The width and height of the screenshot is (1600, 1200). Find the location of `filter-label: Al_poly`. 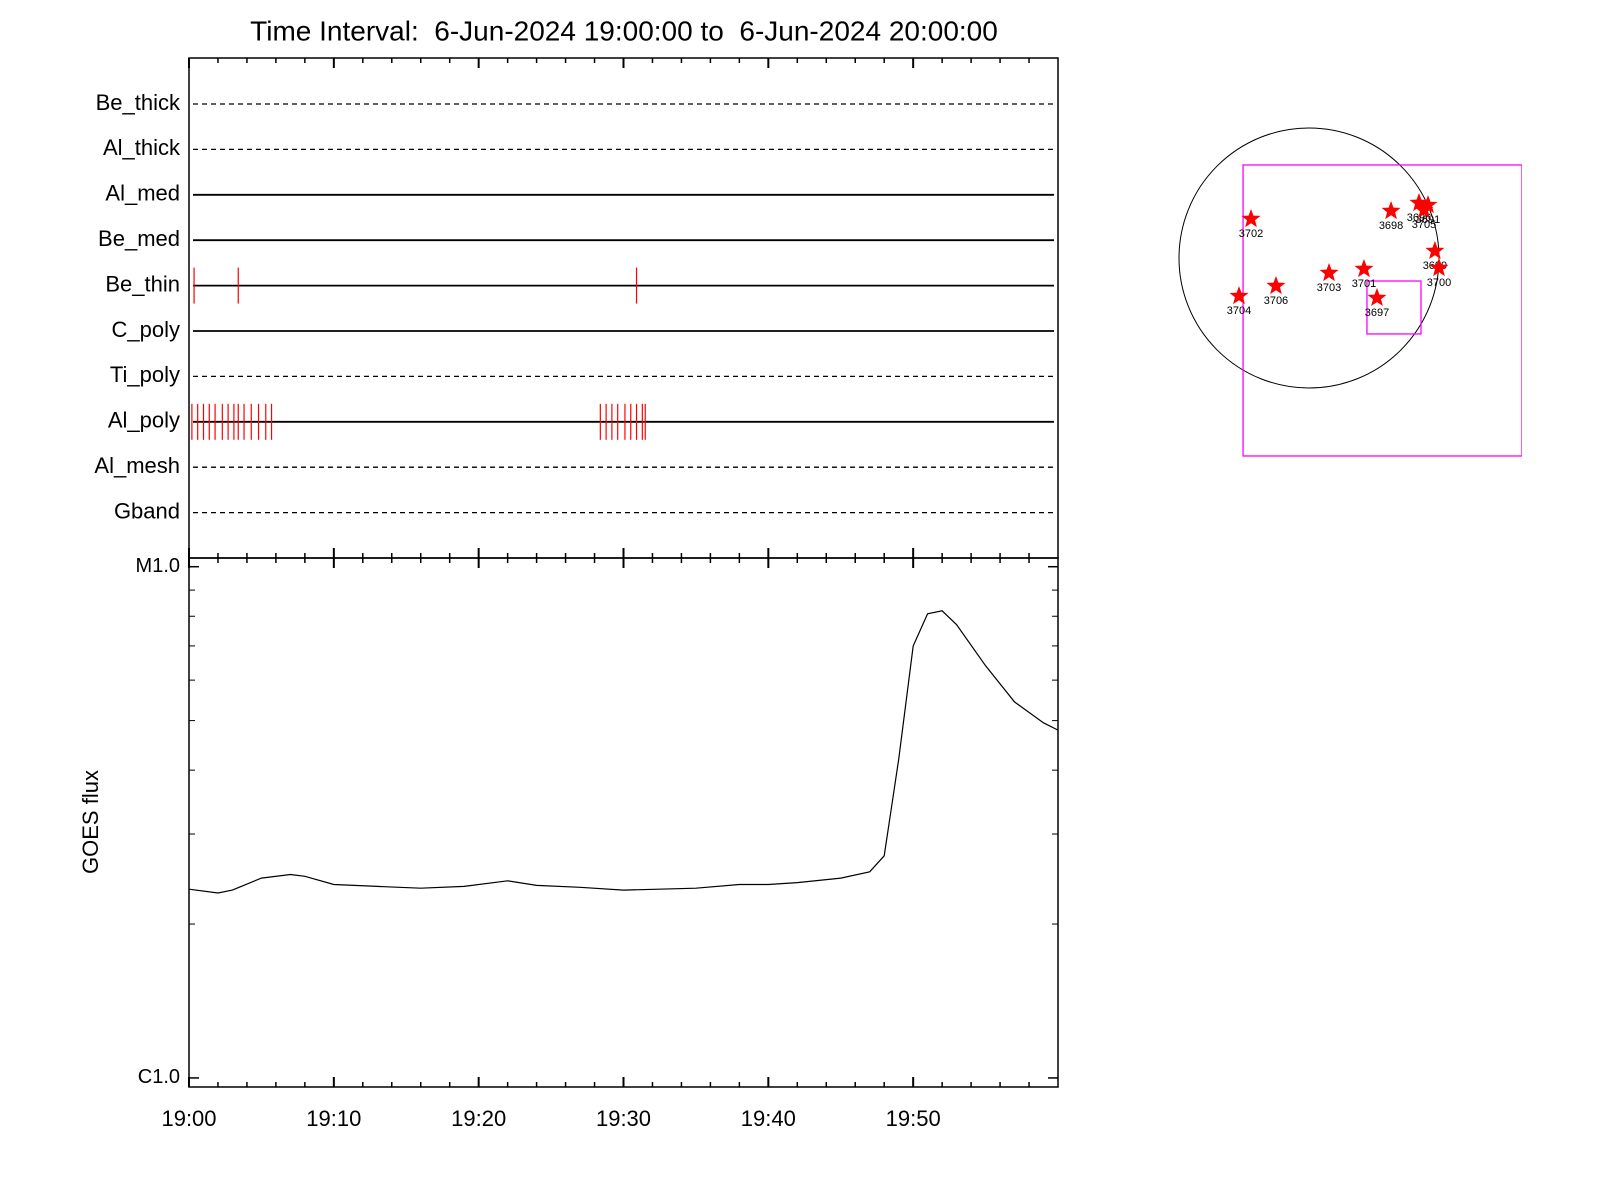

filter-label: Al_poly is located at coordinates (144, 420).